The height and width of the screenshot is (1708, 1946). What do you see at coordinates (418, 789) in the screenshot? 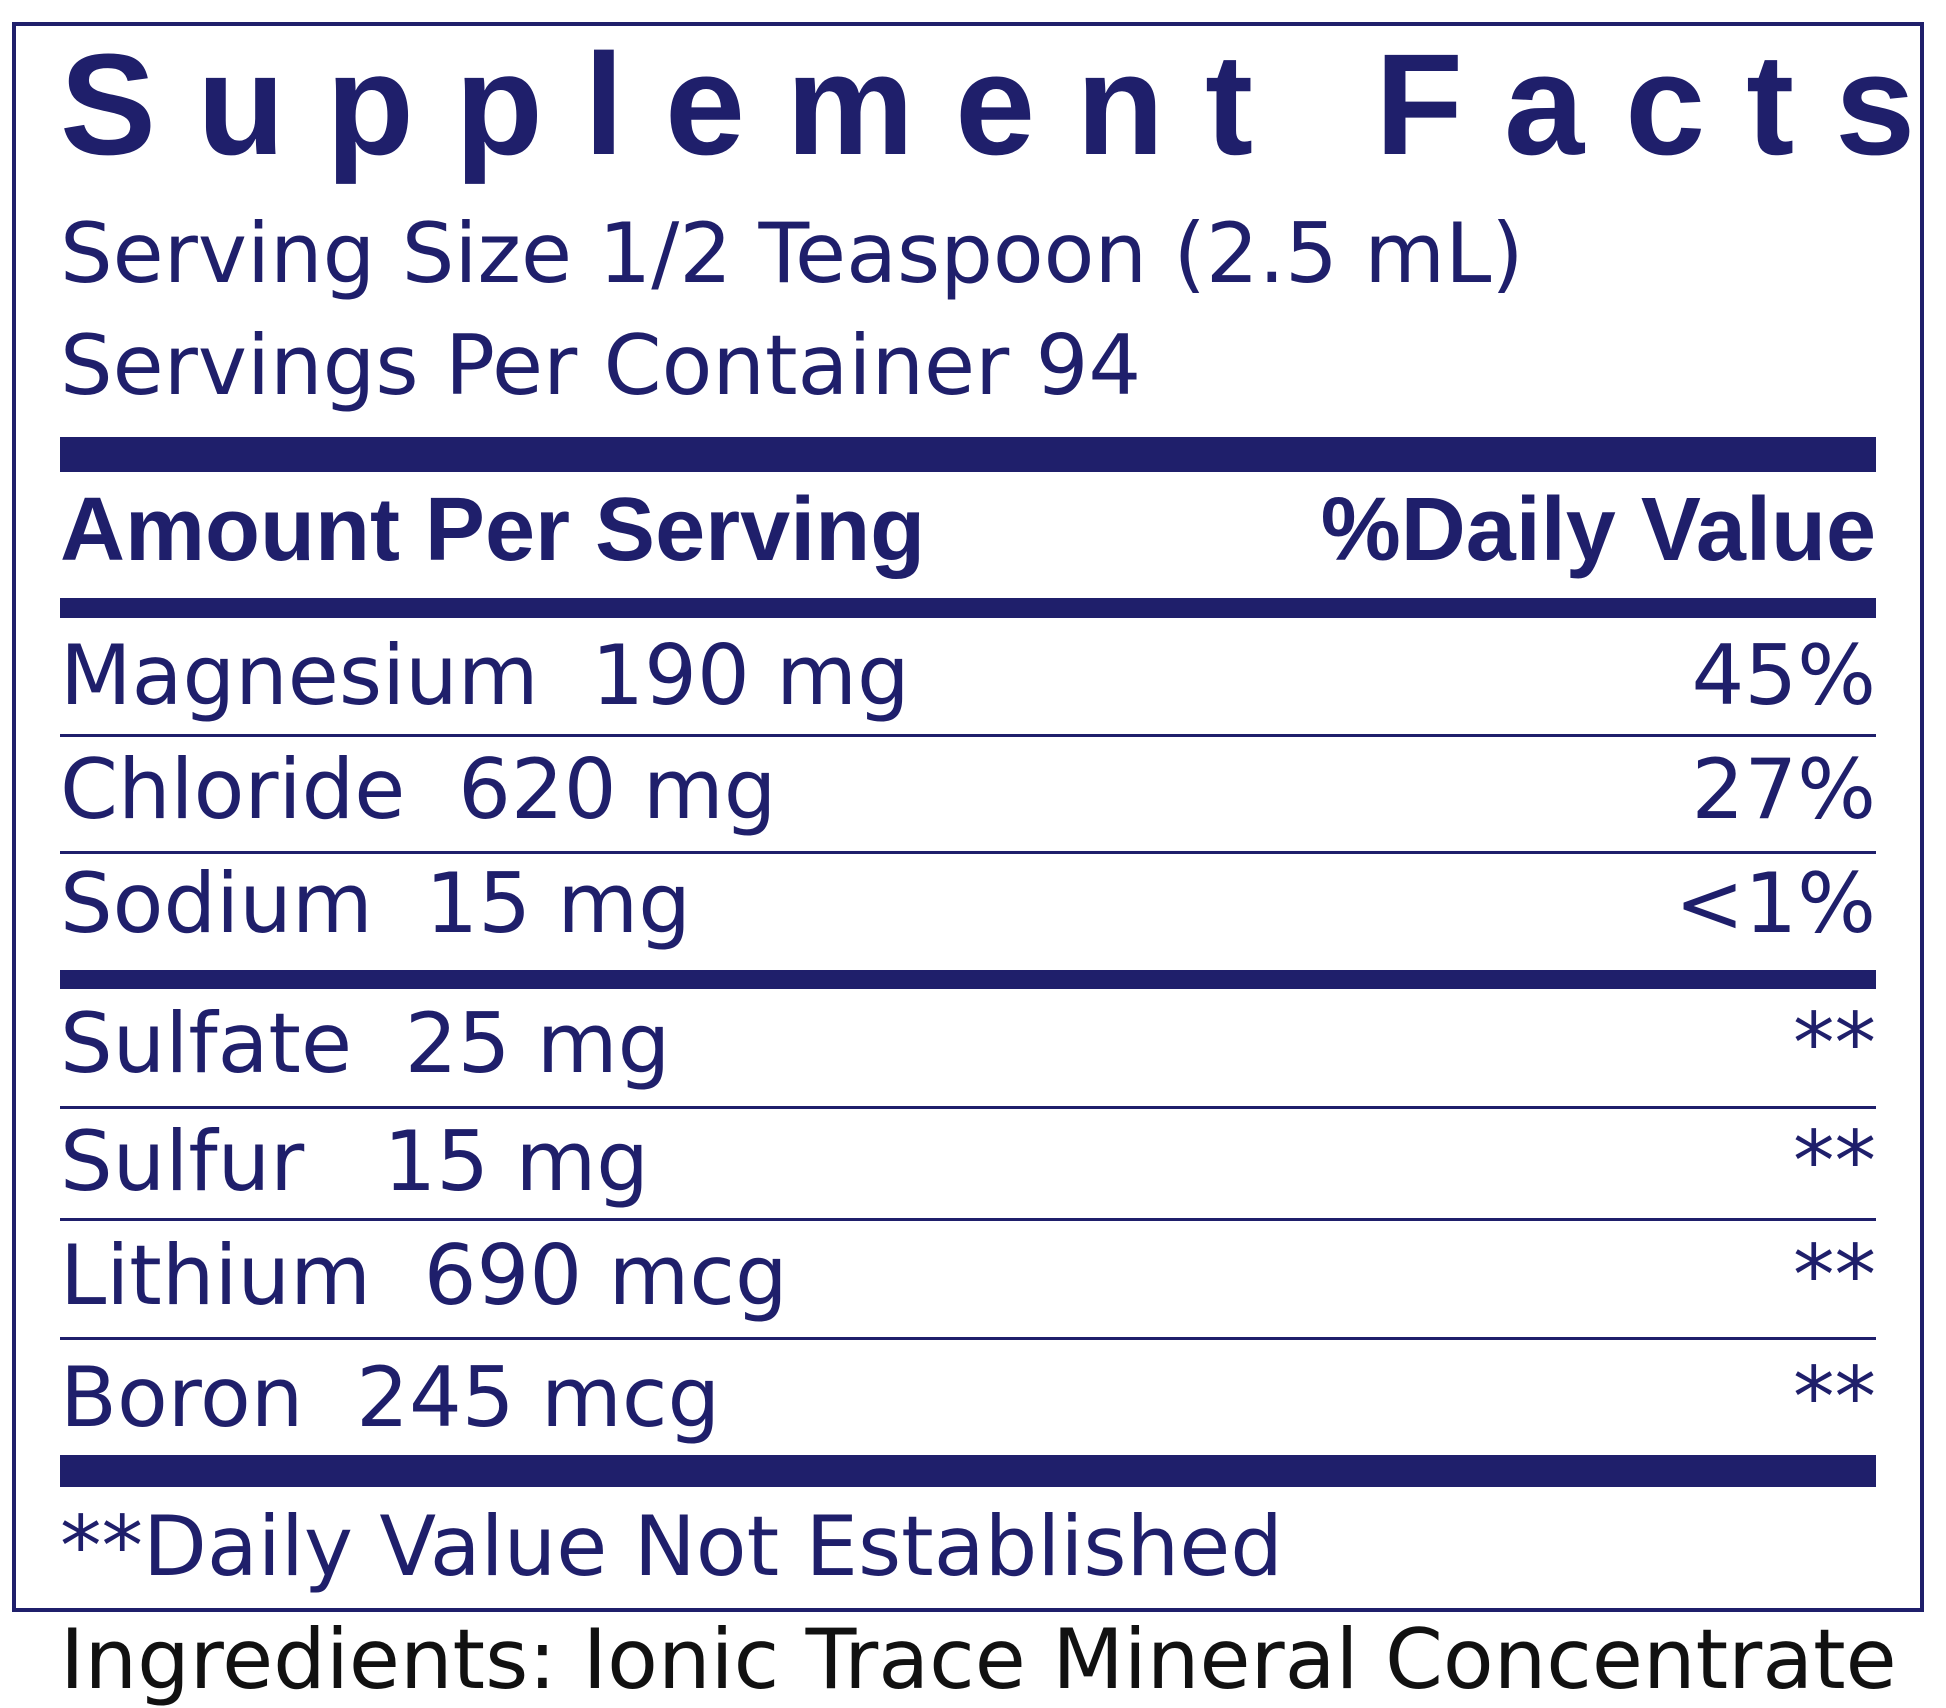
I see `nutrient-name: Chloride 620 mg` at bounding box center [418, 789].